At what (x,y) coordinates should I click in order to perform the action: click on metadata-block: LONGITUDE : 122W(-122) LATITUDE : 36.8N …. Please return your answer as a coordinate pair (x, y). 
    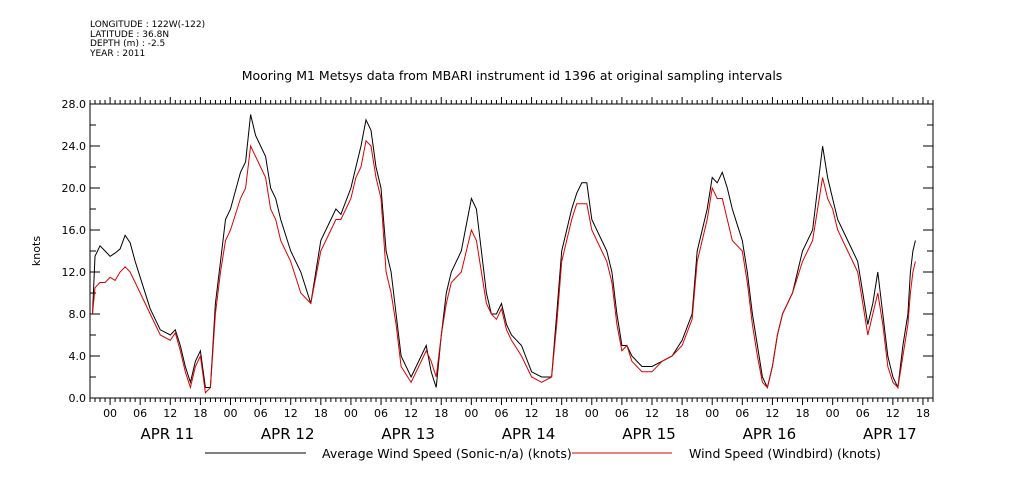
    Looking at the image, I should click on (148, 39).